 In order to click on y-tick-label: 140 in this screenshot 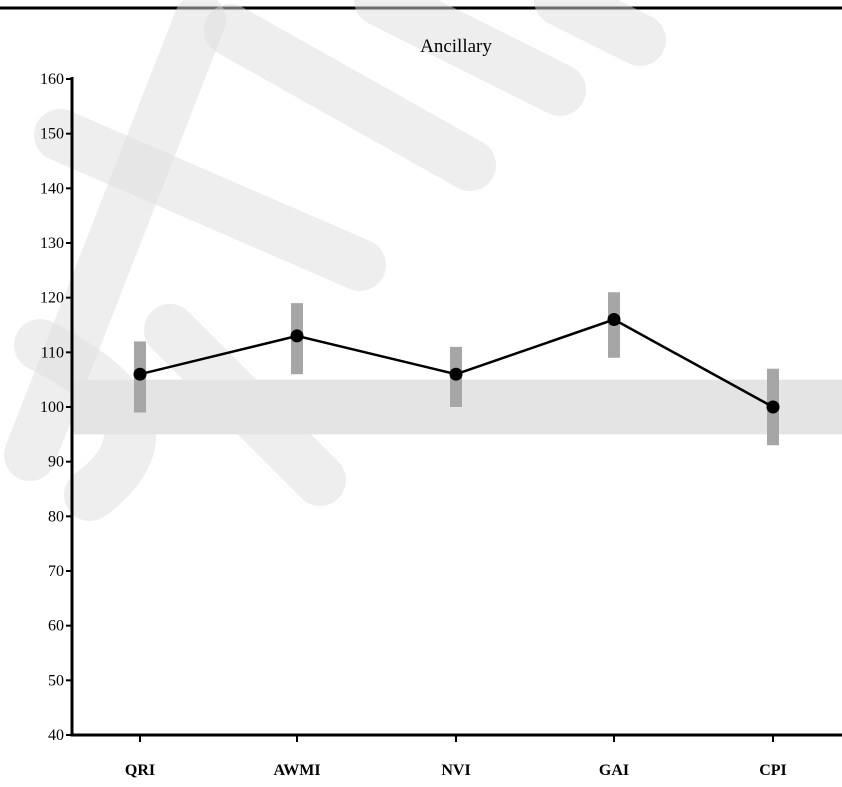, I will do `click(52, 188)`.